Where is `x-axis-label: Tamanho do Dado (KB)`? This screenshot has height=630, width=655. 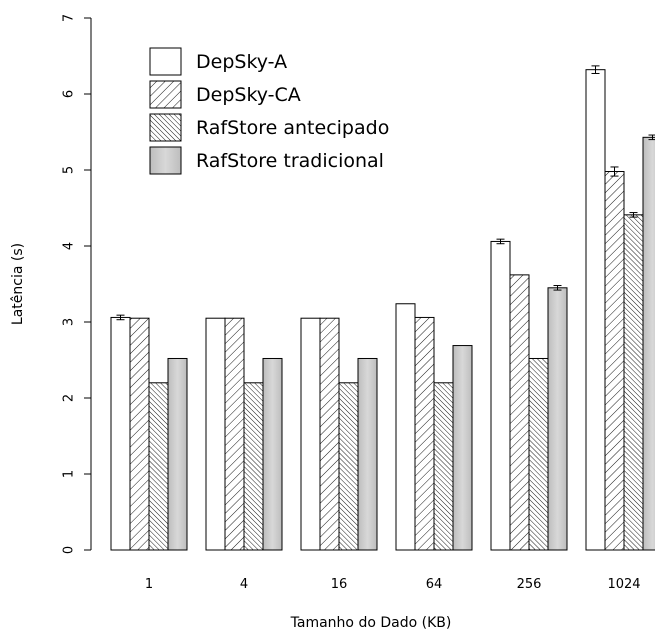
x-axis-label: Tamanho do Dado (KB) is located at coordinates (371, 622).